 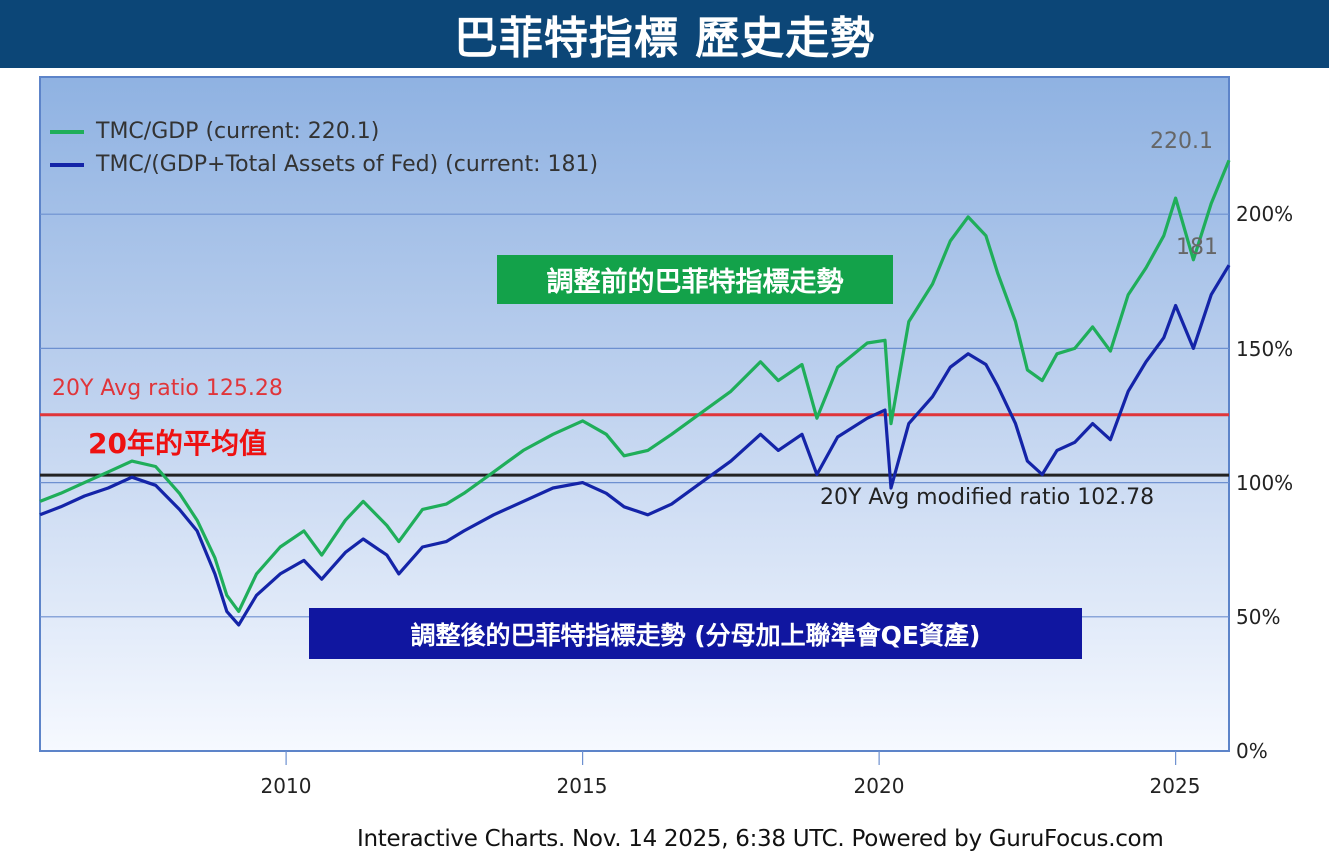 What do you see at coordinates (1265, 214) in the screenshot?
I see `y-tick-200: 200%` at bounding box center [1265, 214].